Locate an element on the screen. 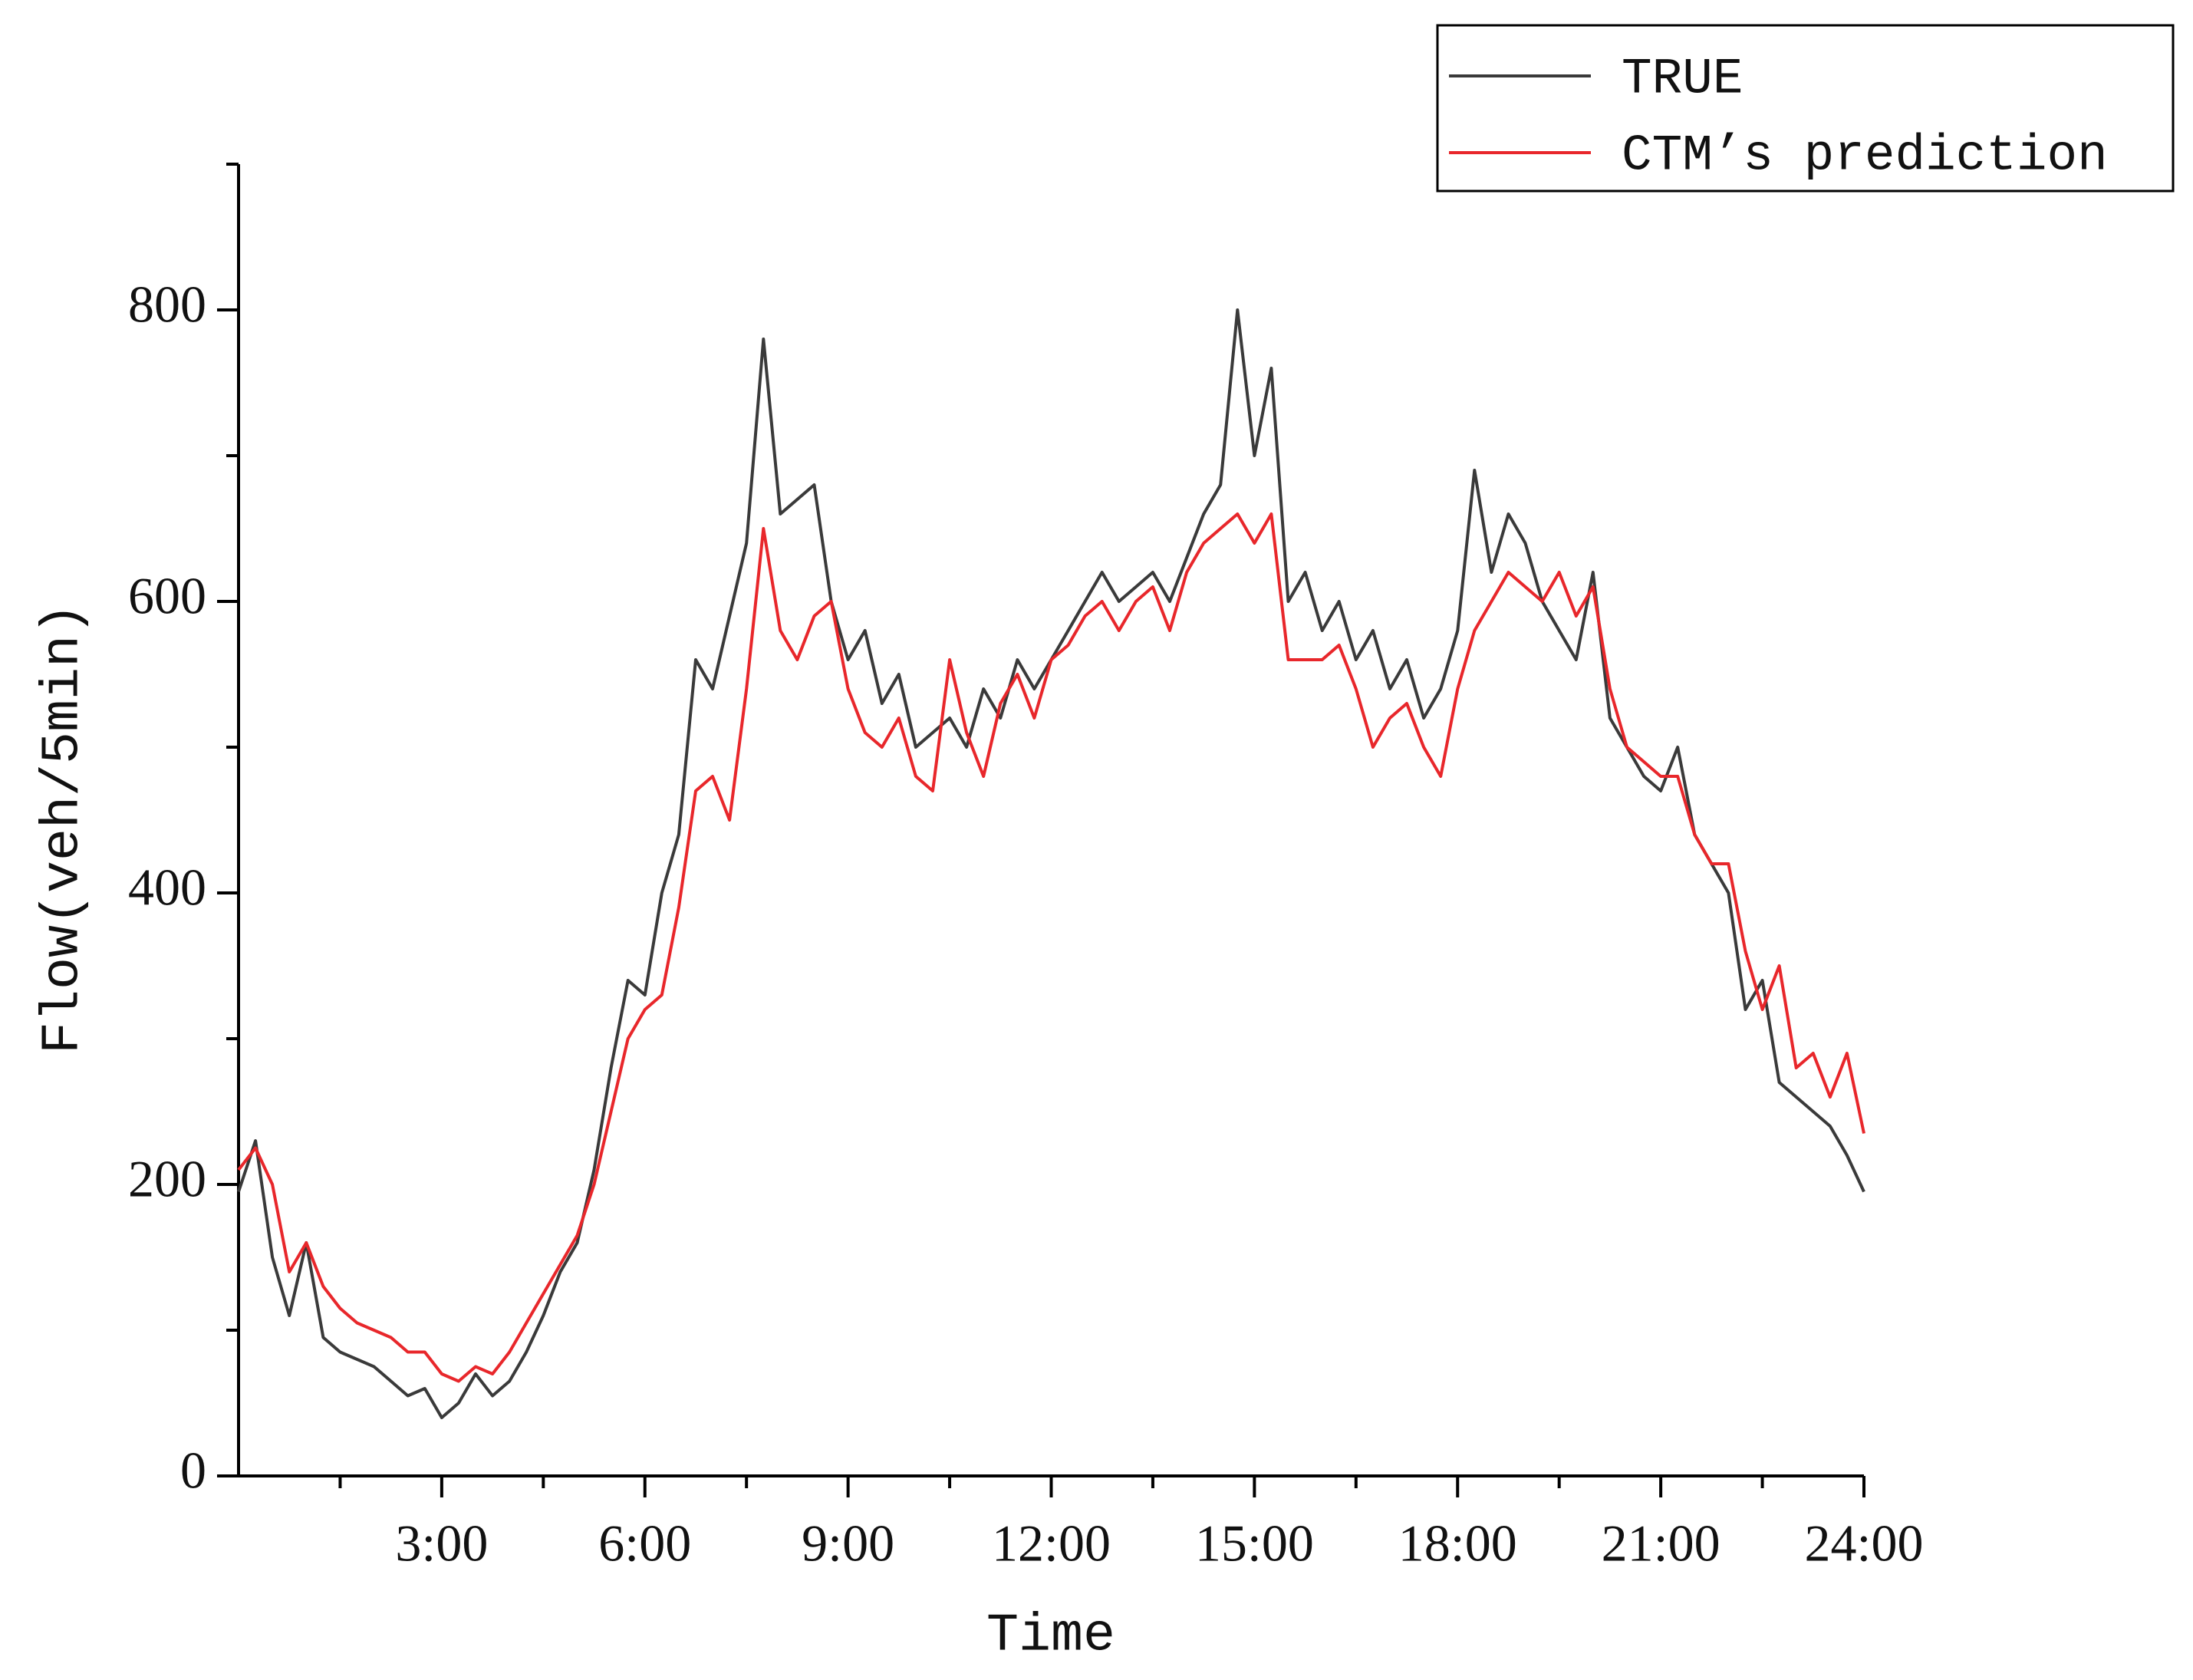  y-tick-label: 800 is located at coordinates (167, 304).